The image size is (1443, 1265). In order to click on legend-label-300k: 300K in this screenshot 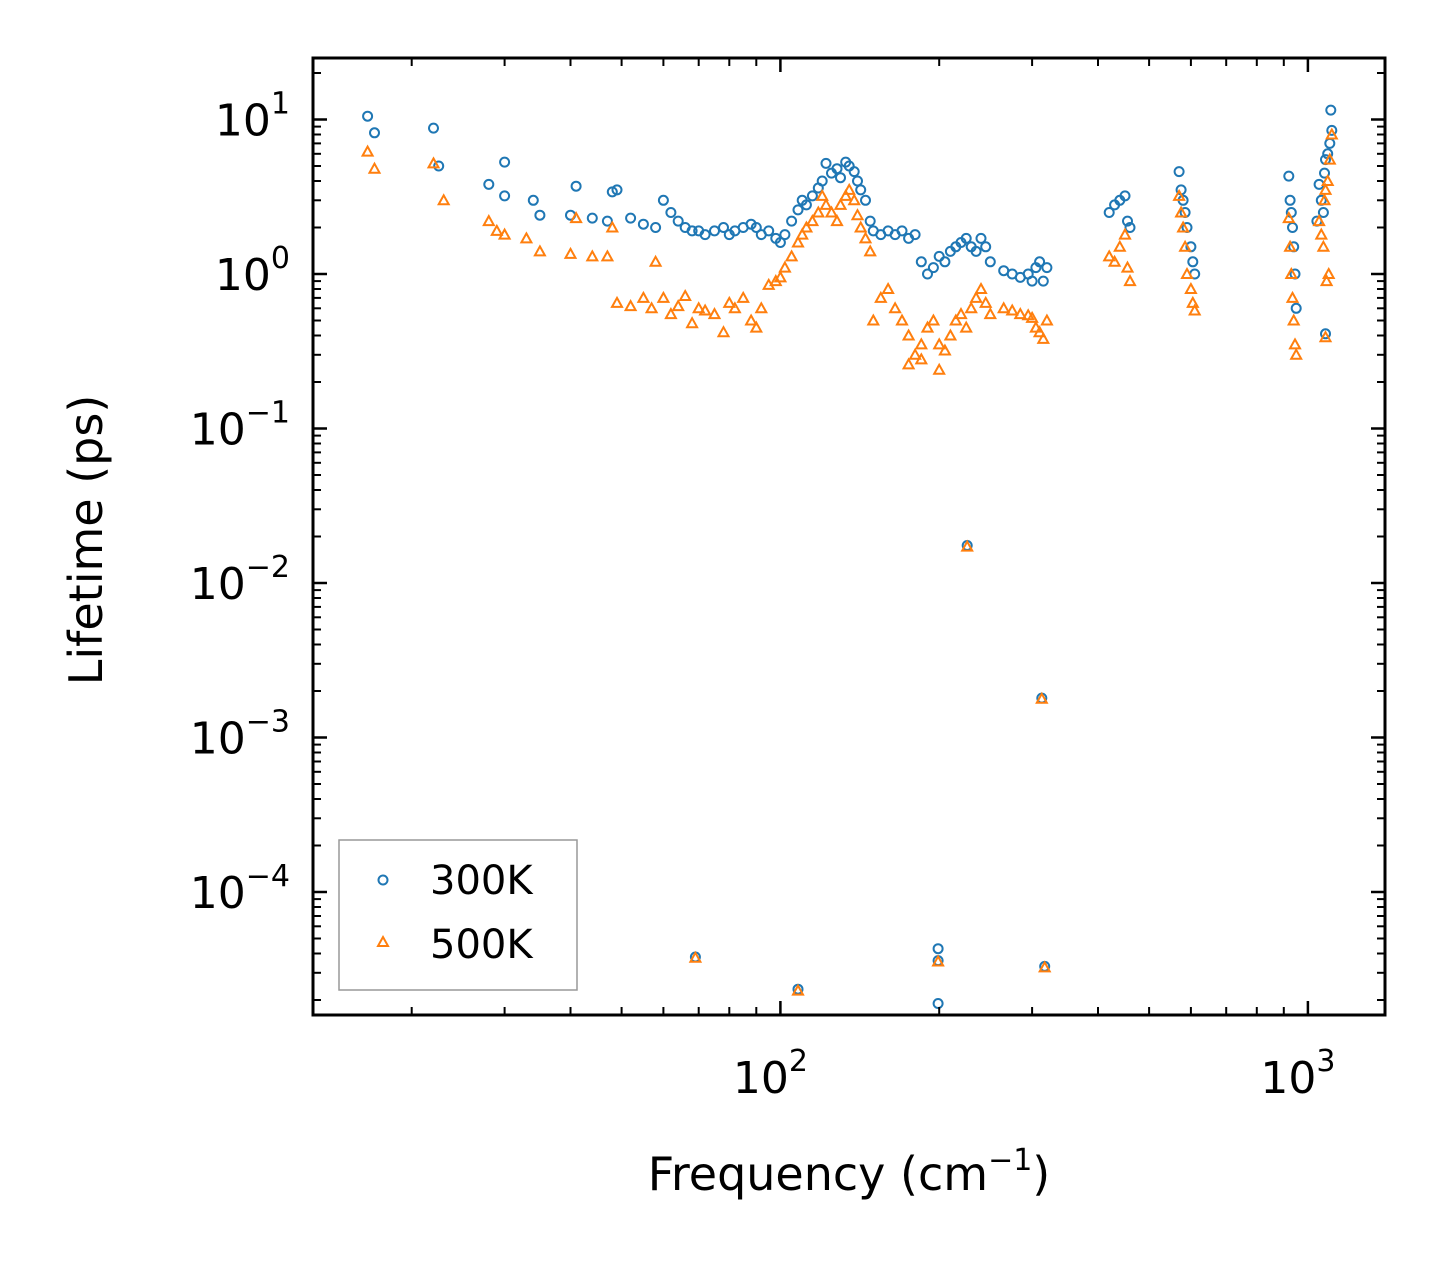, I will do `click(482, 881)`.